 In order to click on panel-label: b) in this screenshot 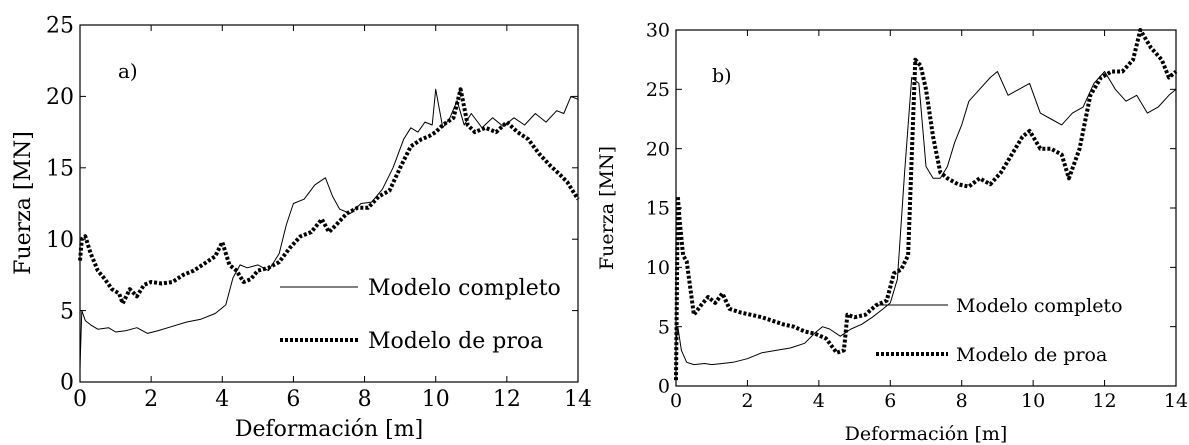, I will do `click(722, 76)`.